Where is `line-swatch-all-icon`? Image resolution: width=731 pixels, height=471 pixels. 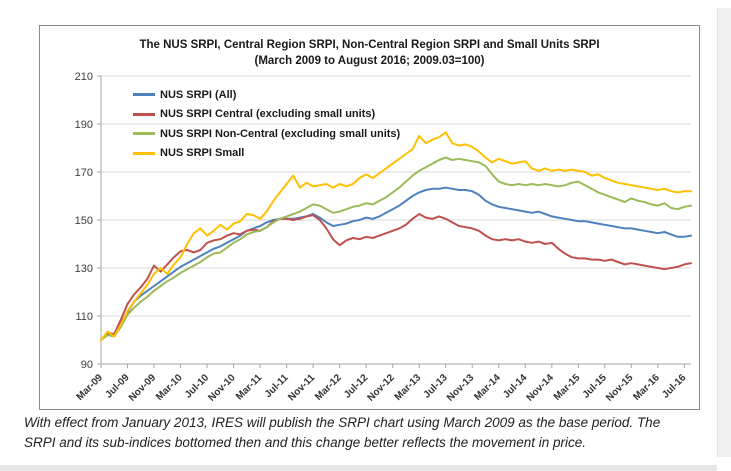 line-swatch-all-icon is located at coordinates (144, 95).